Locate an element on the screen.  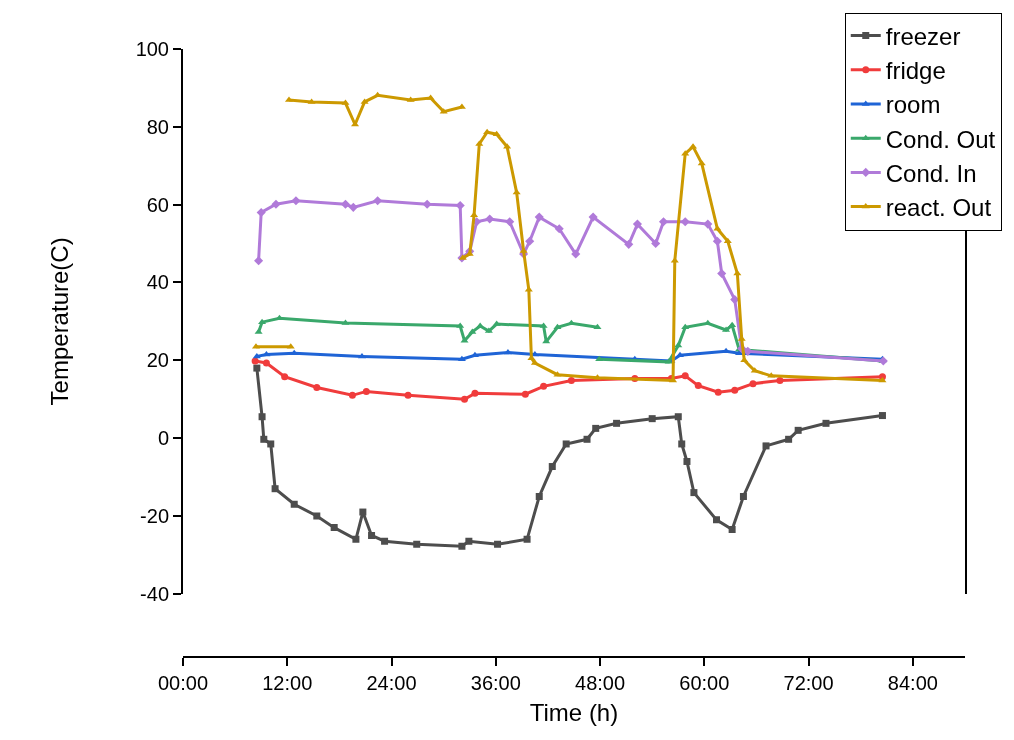
legend-label: react. Out is located at coordinates (938, 207).